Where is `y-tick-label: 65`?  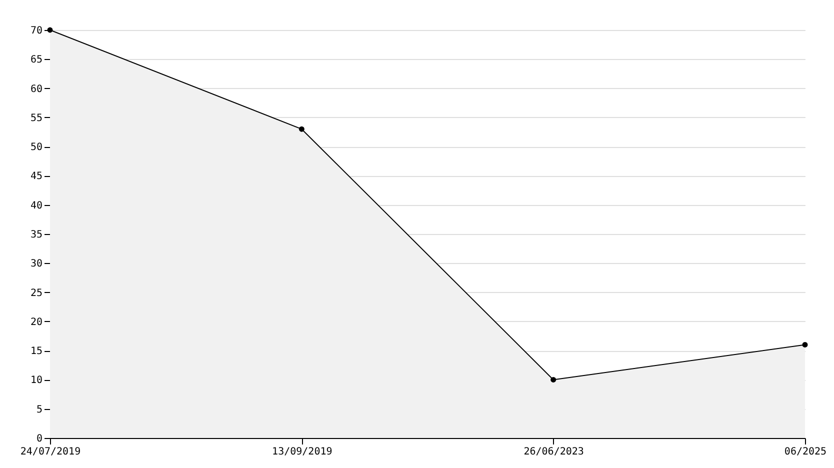 y-tick-label: 65 is located at coordinates (36, 60).